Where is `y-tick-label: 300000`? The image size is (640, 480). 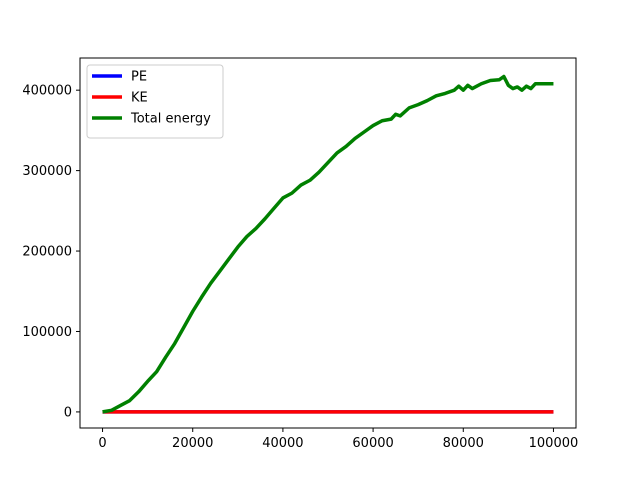 y-tick-label: 300000 is located at coordinates (47, 171).